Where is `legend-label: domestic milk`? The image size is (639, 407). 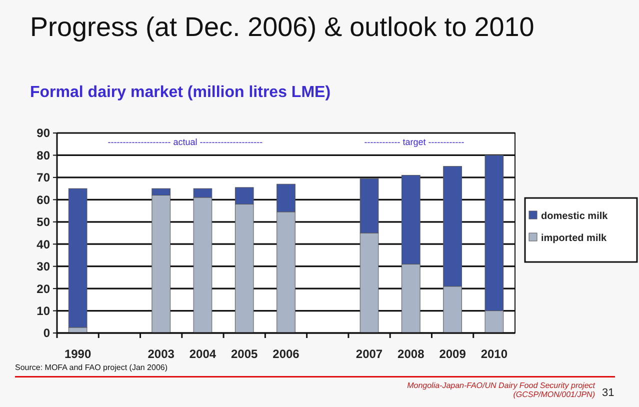
legend-label: domestic milk is located at coordinates (574, 216).